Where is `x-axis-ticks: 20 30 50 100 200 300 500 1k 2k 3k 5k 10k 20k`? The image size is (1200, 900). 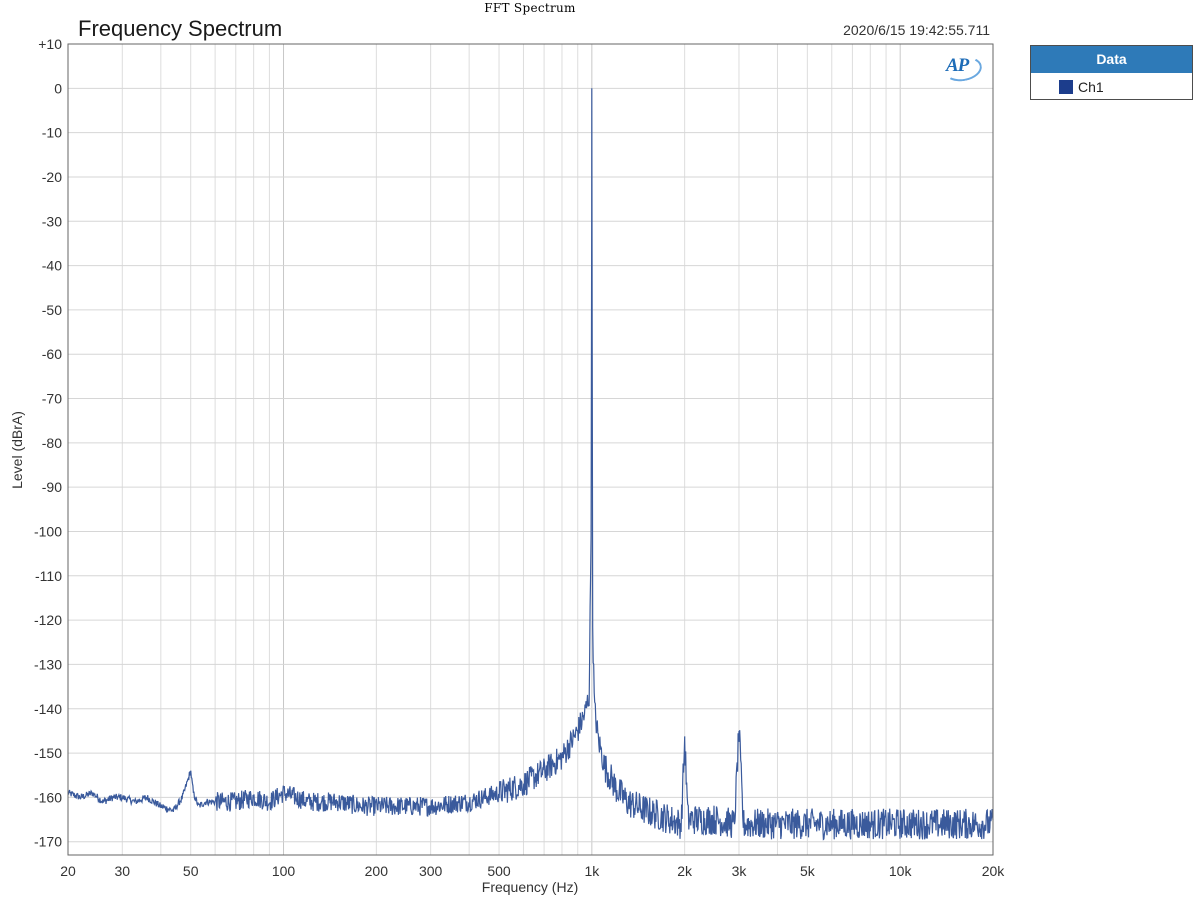 x-axis-ticks: 20 30 50 100 200 300 500 1k 2k 3k 5k 10k 20k is located at coordinates (532, 871).